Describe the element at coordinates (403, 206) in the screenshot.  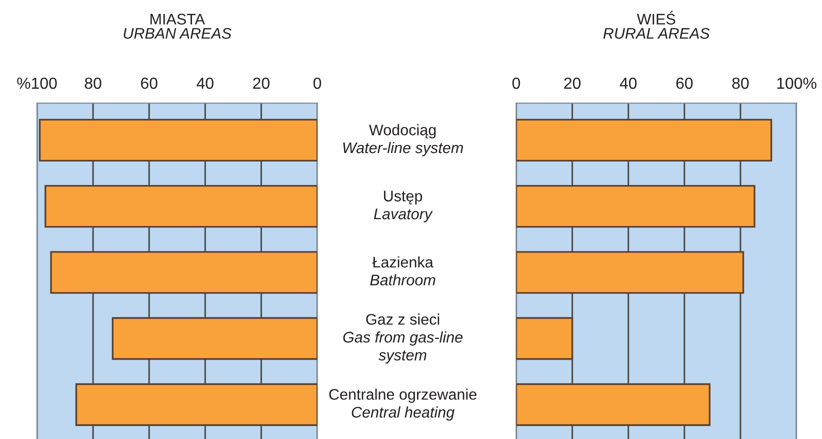
I see `y-tick-label: Ustęp Lavatory` at that location.